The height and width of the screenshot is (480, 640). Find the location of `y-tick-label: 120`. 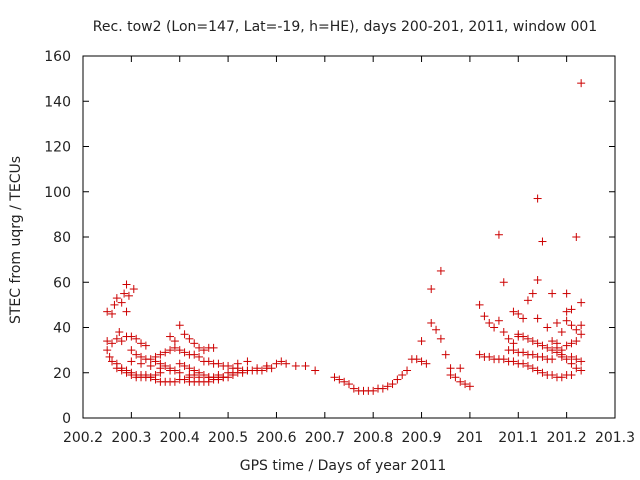

y-tick-label: 120 is located at coordinates (57, 148).